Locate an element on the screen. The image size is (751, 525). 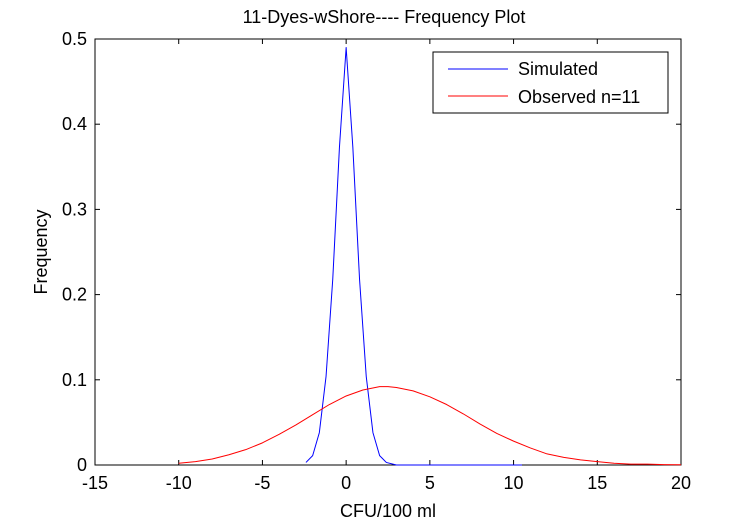
legend-box is located at coordinates (550, 82).